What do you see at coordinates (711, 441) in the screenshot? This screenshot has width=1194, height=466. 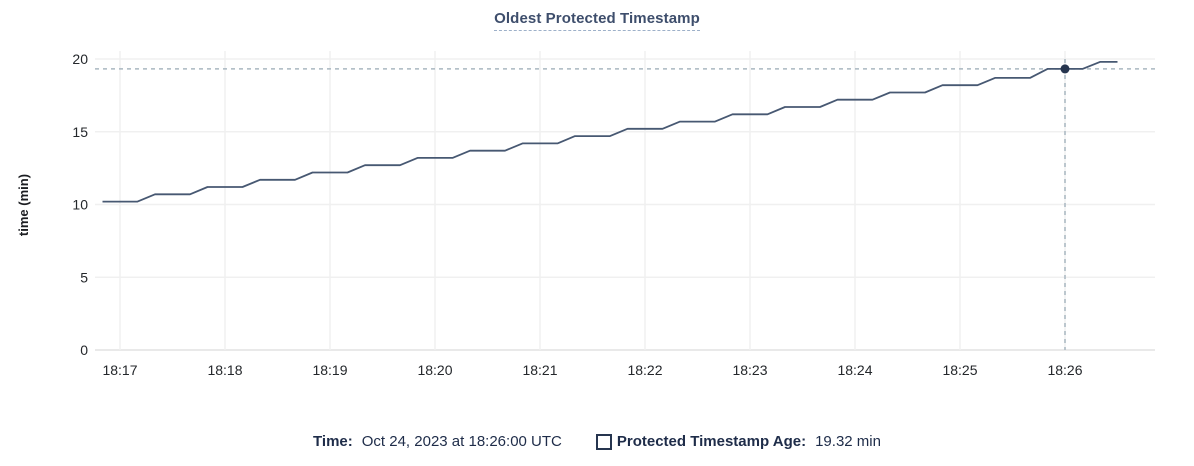 I see `legend-series-label: Protected Timestamp Age:` at bounding box center [711, 441].